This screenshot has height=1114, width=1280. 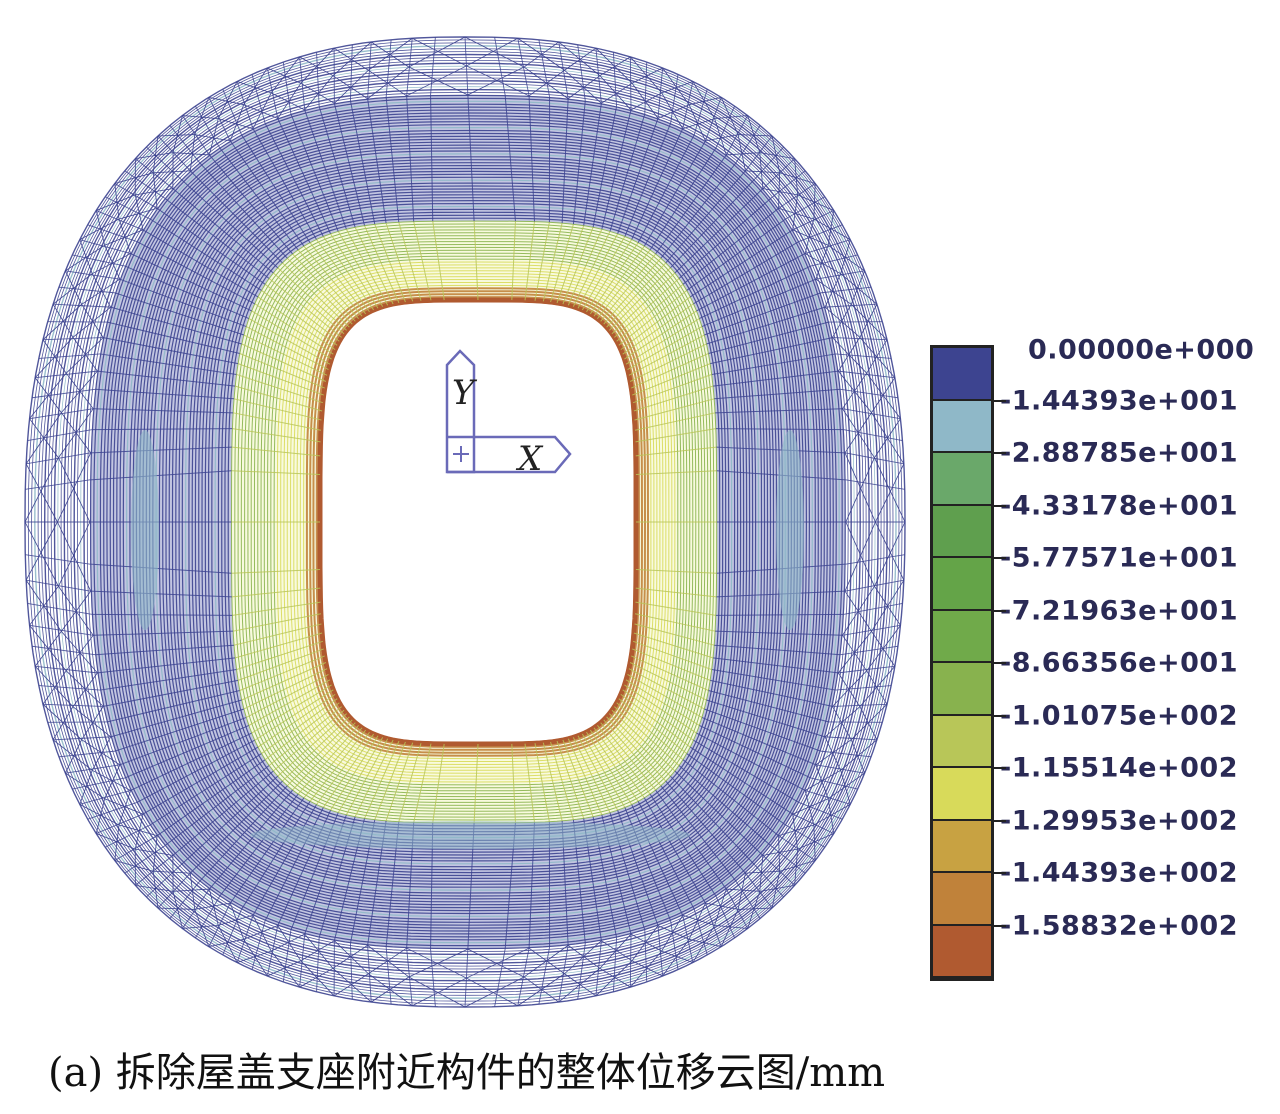 I want to click on x-arrow-icon, so click(x=509, y=454).